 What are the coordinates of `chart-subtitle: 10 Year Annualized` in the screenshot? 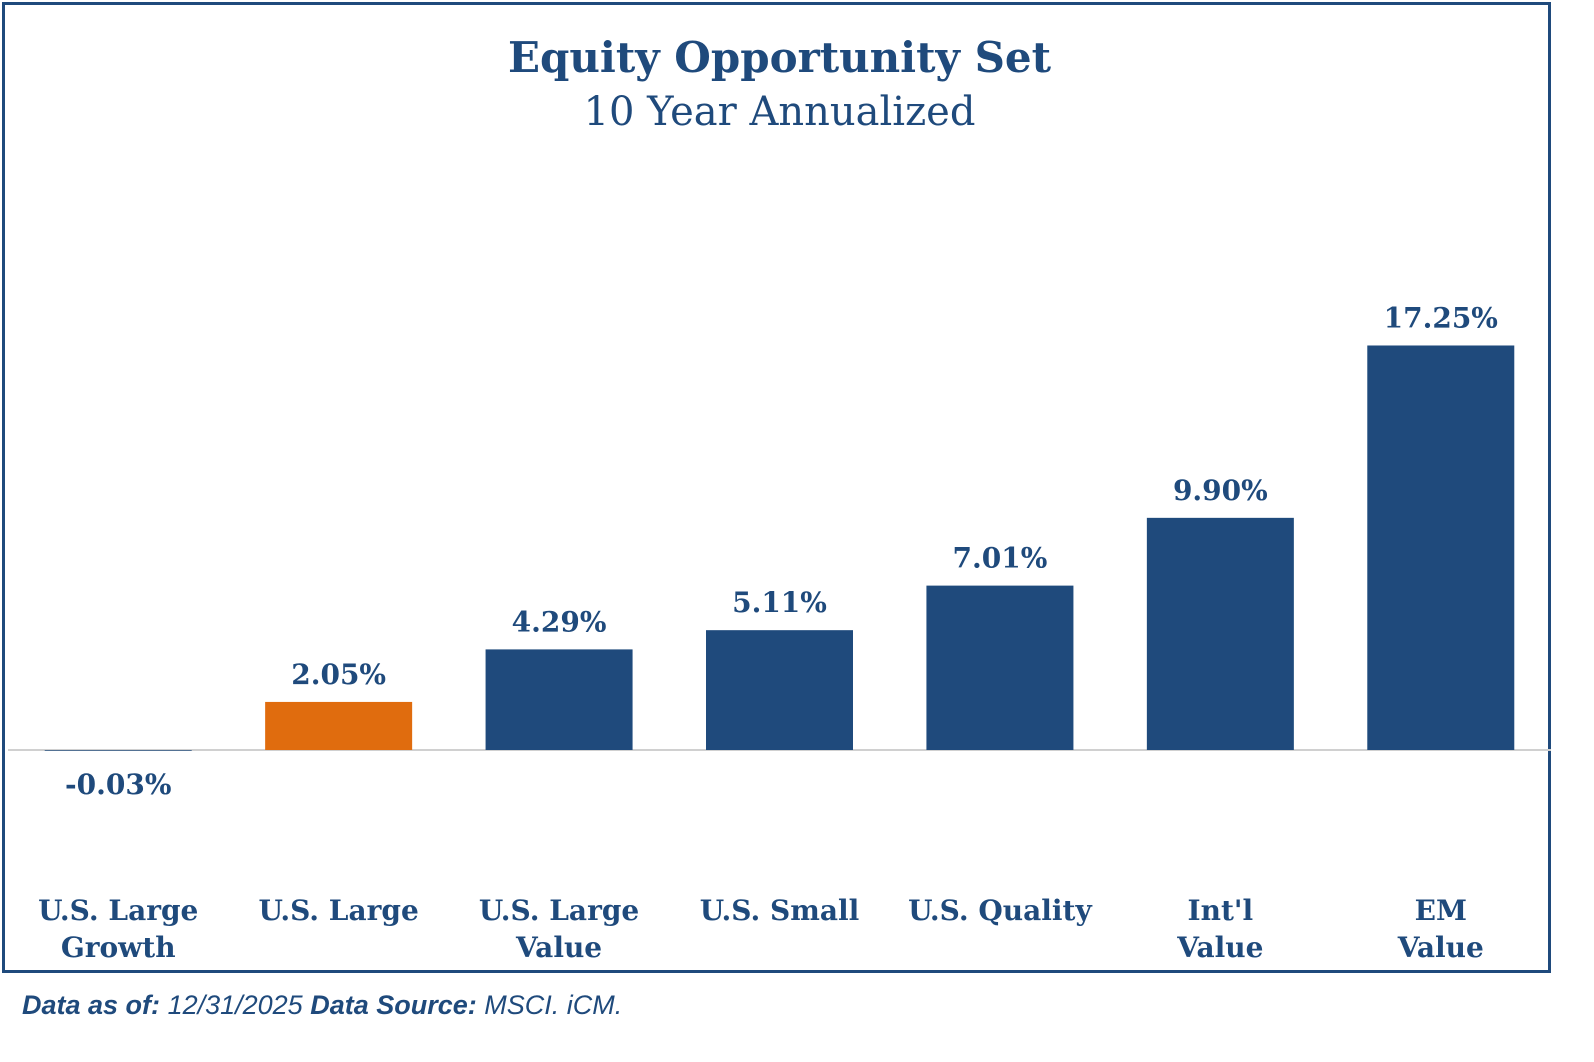 It's located at (779, 112).